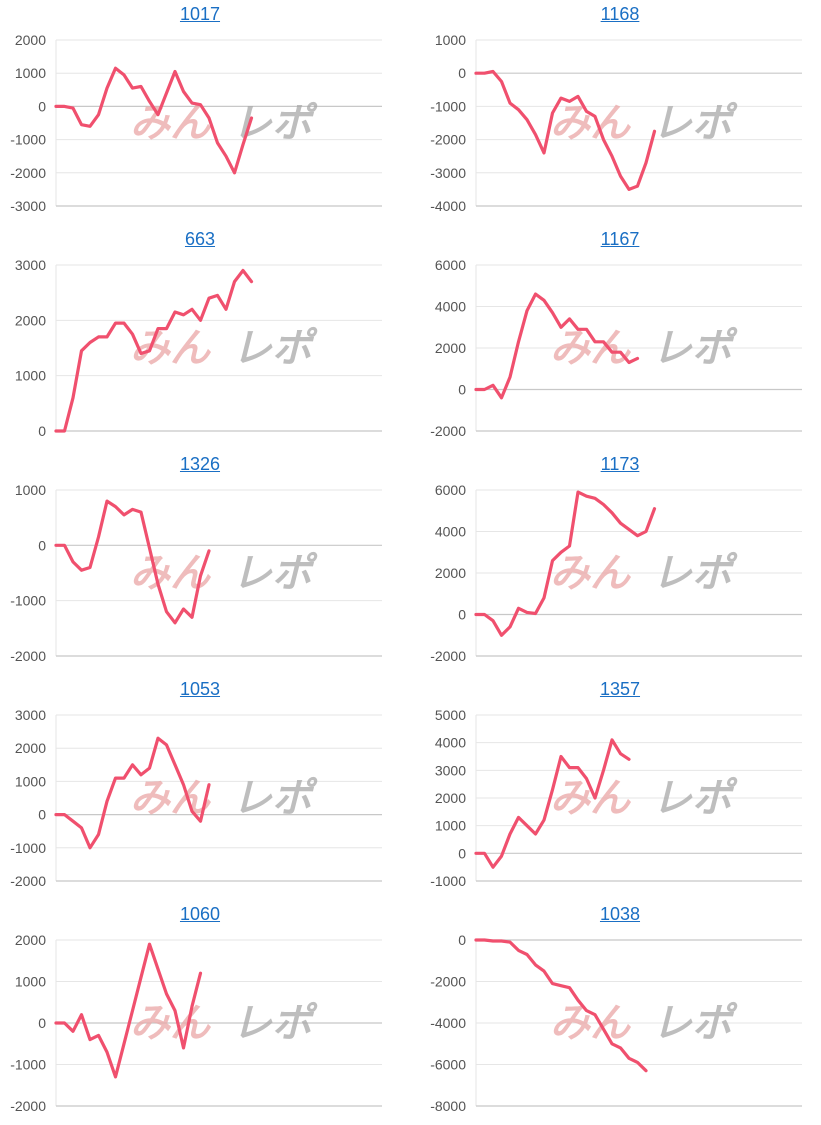  What do you see at coordinates (620, 914) in the screenshot?
I see `chart-title-link: 1038` at bounding box center [620, 914].